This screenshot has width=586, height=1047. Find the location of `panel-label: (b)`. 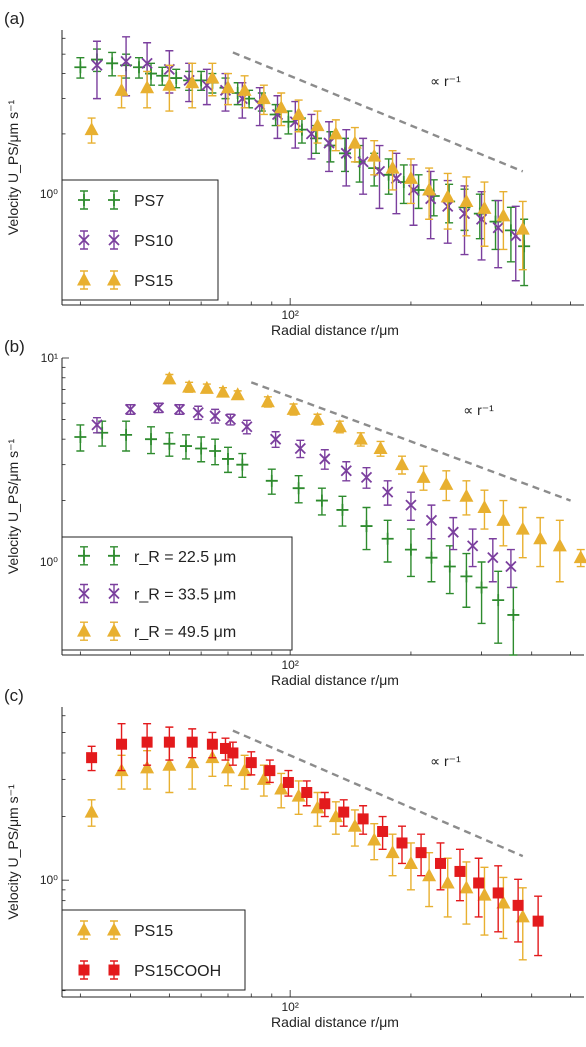

panel-label: (b) is located at coordinates (14, 346).